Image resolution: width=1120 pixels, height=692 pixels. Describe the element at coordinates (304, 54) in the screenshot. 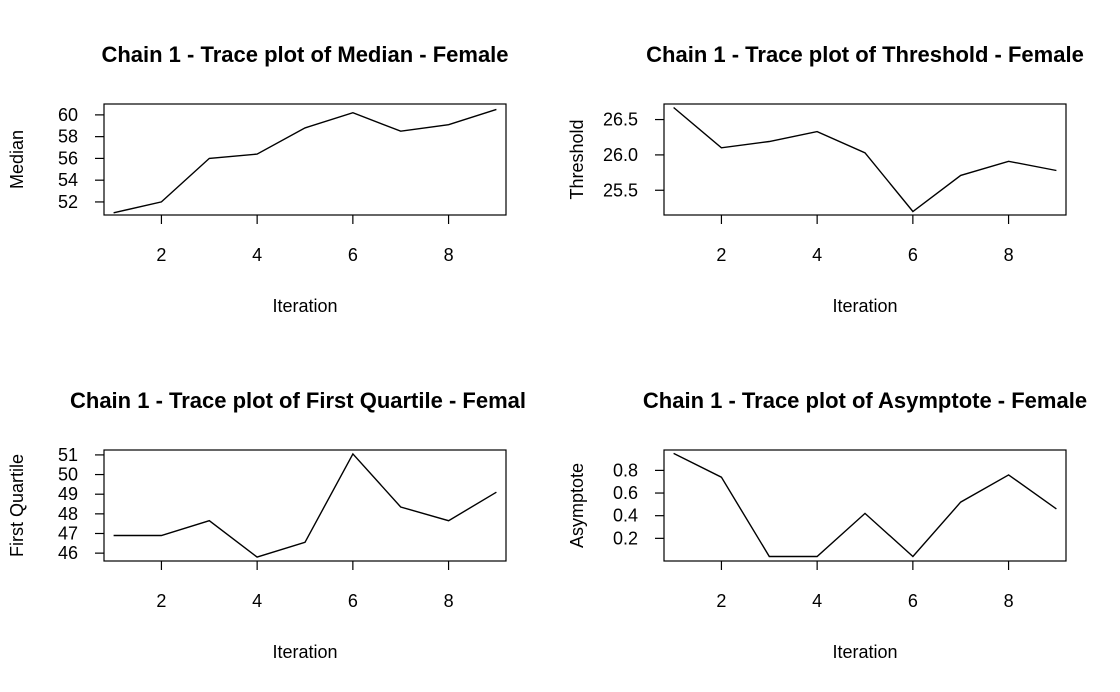

I see `chart-title: Chain 1 - Trace plot of Median - Female` at that location.